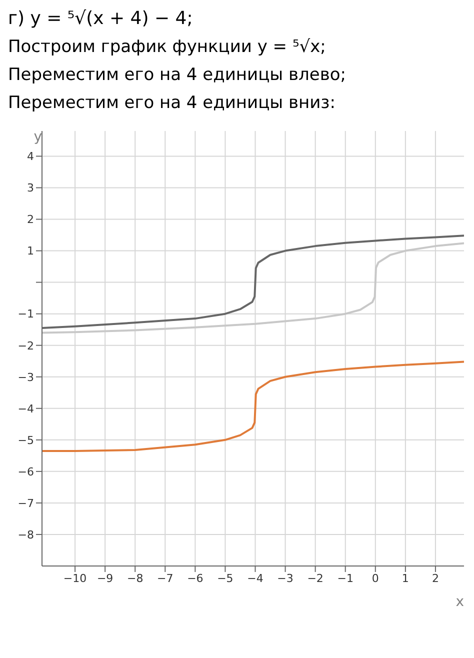  Describe the element at coordinates (253, 406) in the screenshot. I see `line-series` at that location.